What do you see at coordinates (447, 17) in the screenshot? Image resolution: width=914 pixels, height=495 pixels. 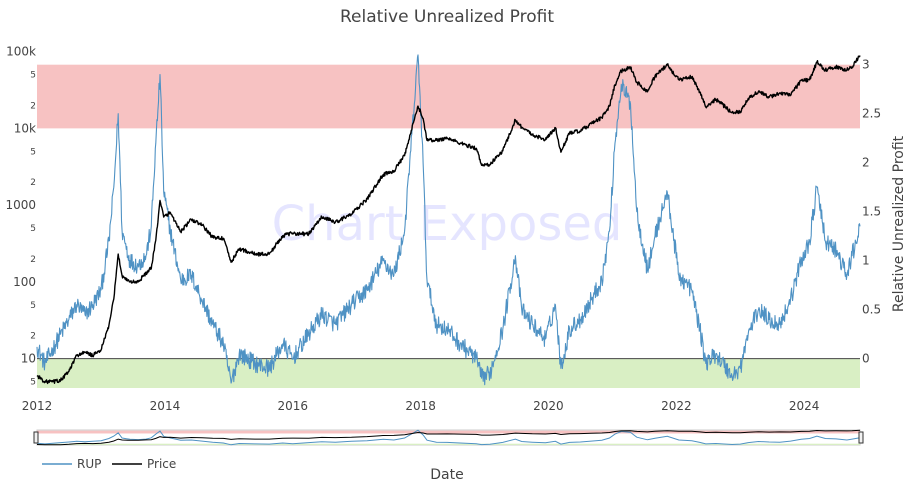 I see `chart-title: Relative Unrealized Profit` at bounding box center [447, 17].